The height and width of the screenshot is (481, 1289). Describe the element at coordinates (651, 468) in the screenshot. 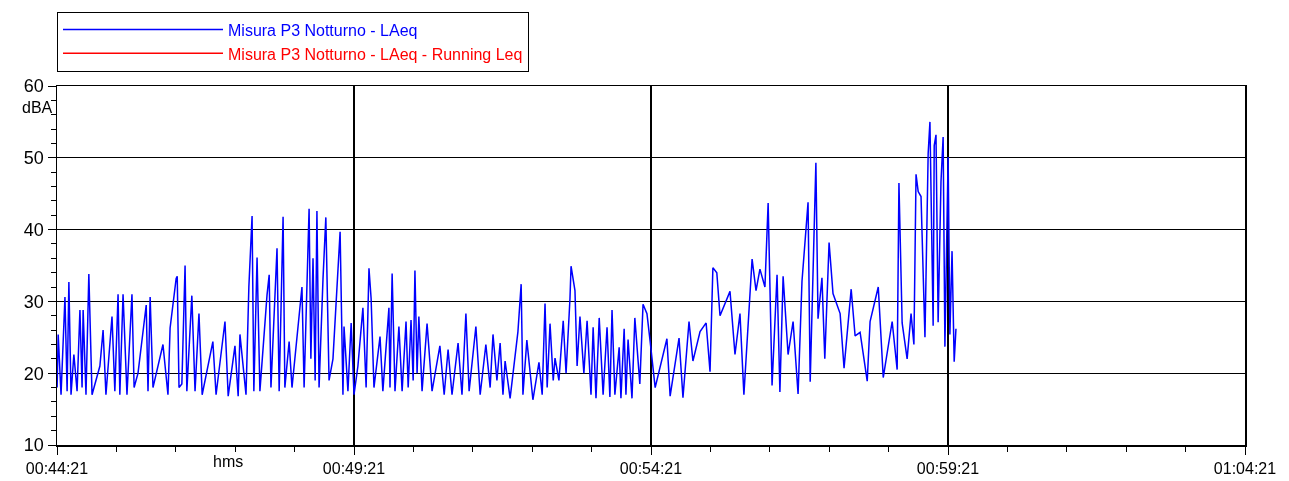

I see `x-tick-label: 00:54:21` at that location.